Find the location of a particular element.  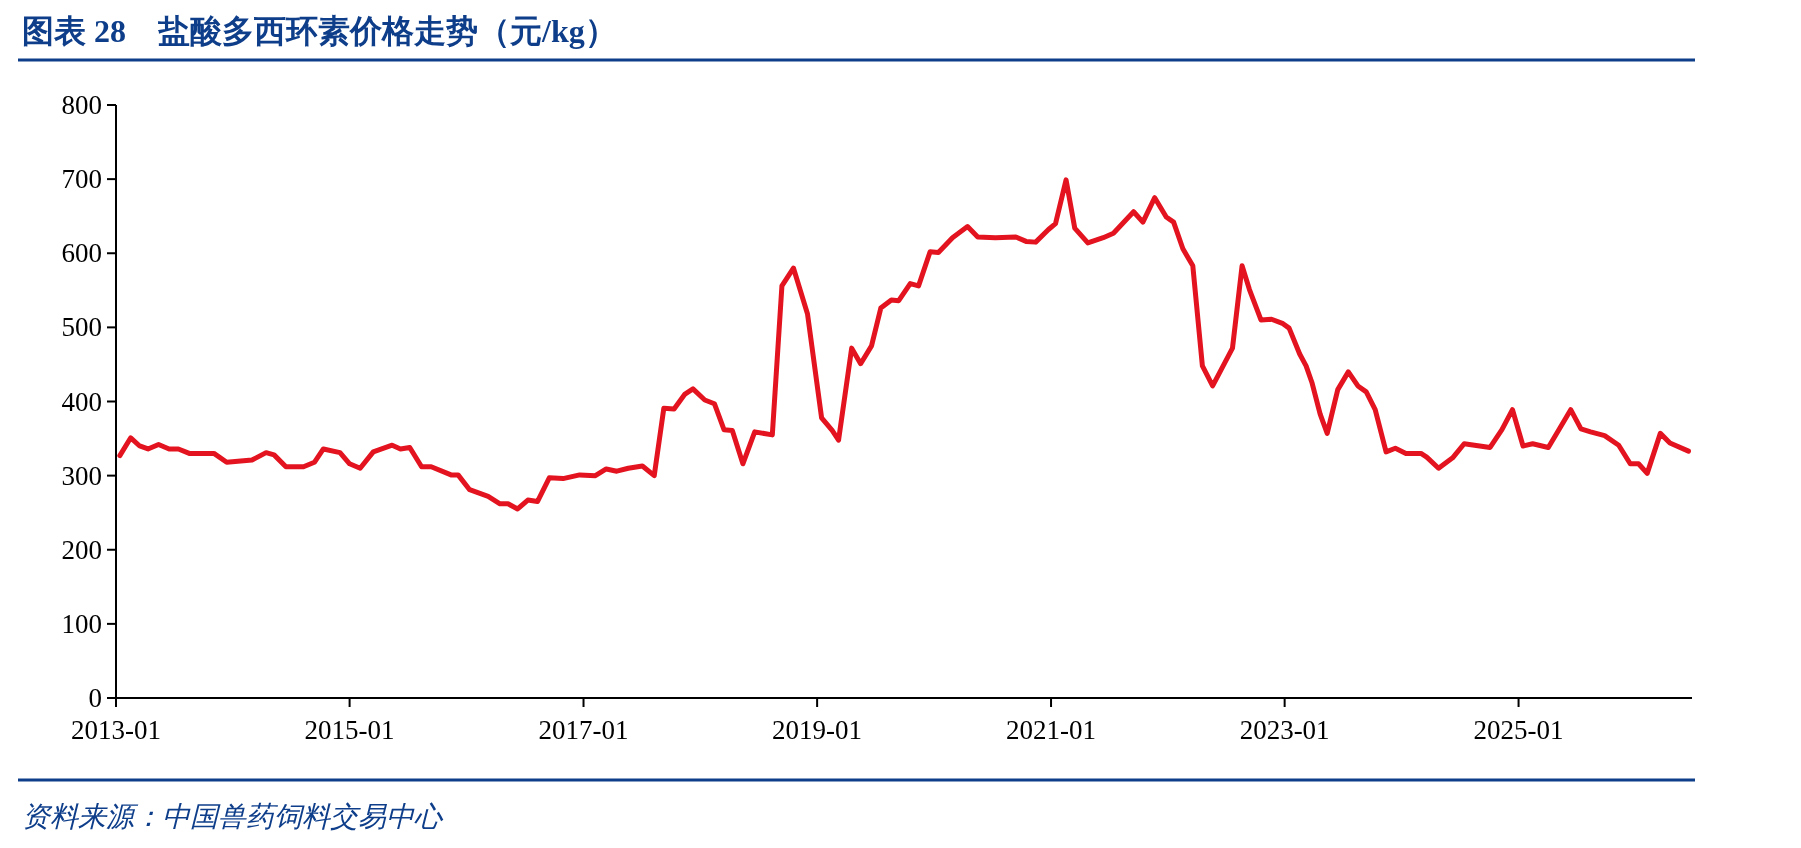

y-tick-label: 0 is located at coordinates (95, 698).